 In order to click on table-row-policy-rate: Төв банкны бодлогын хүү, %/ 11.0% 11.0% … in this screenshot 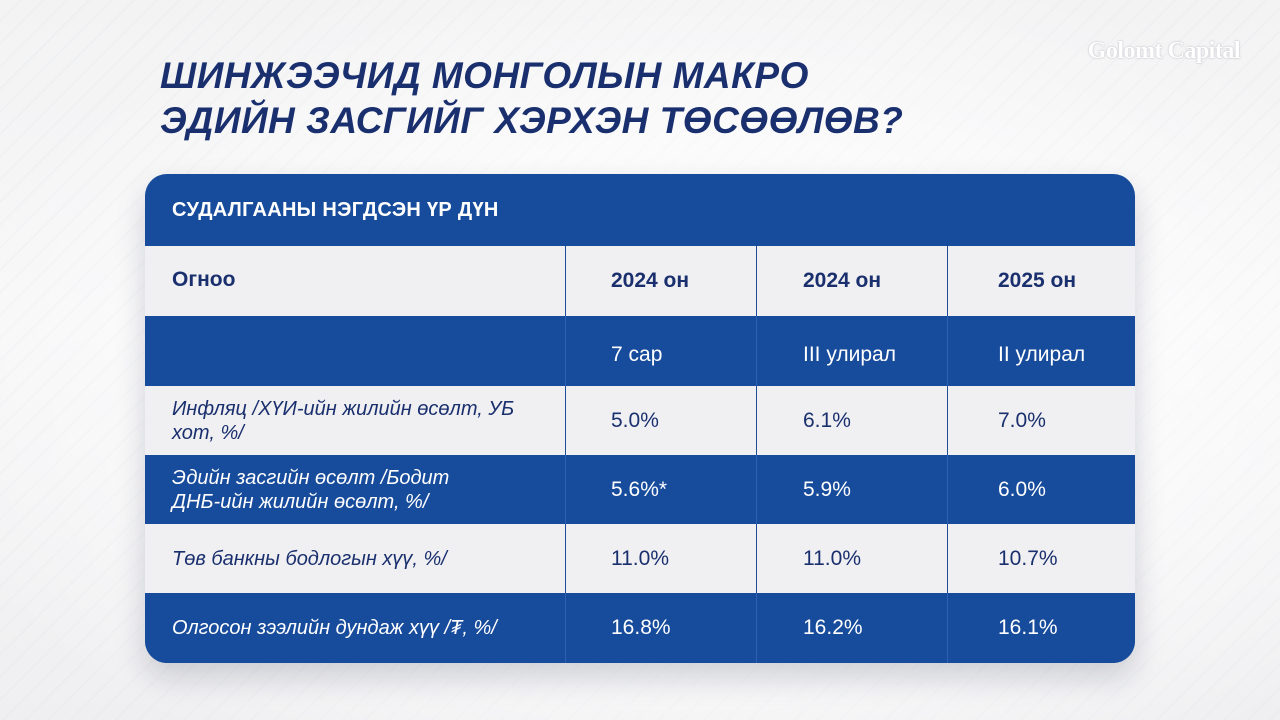, I will do `click(640, 558)`.